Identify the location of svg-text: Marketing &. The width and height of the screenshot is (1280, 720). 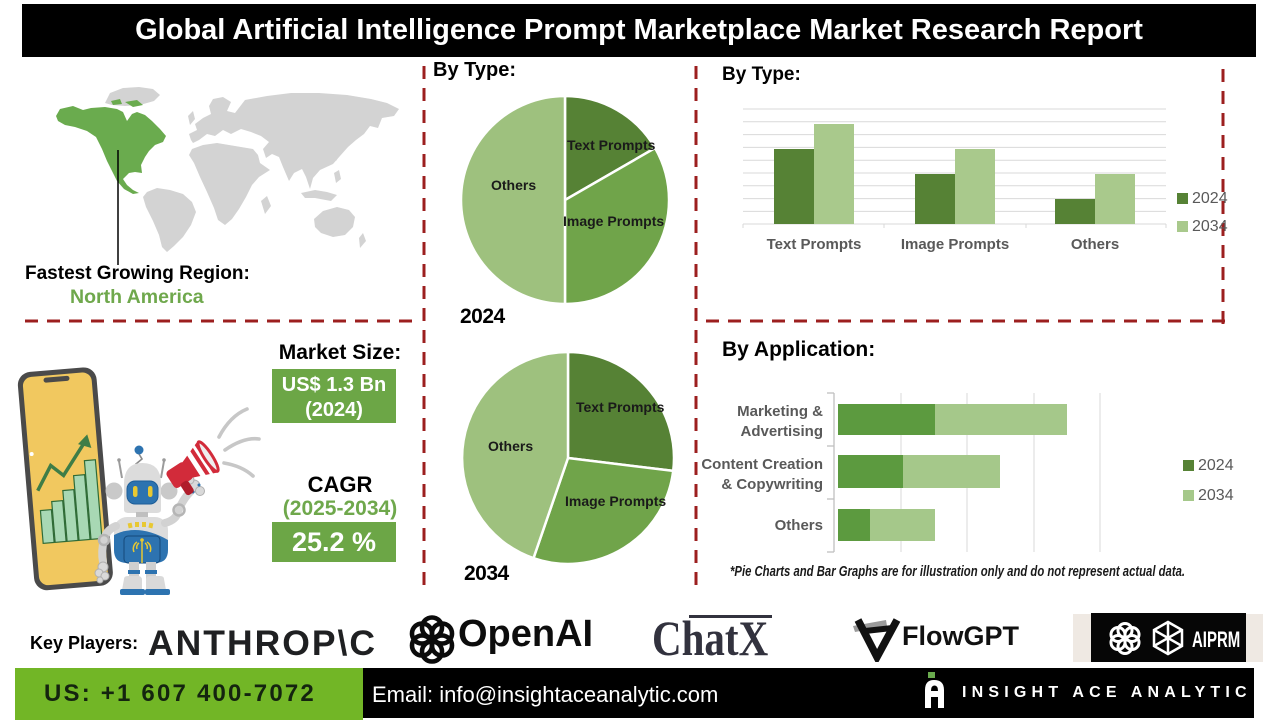
(780, 411).